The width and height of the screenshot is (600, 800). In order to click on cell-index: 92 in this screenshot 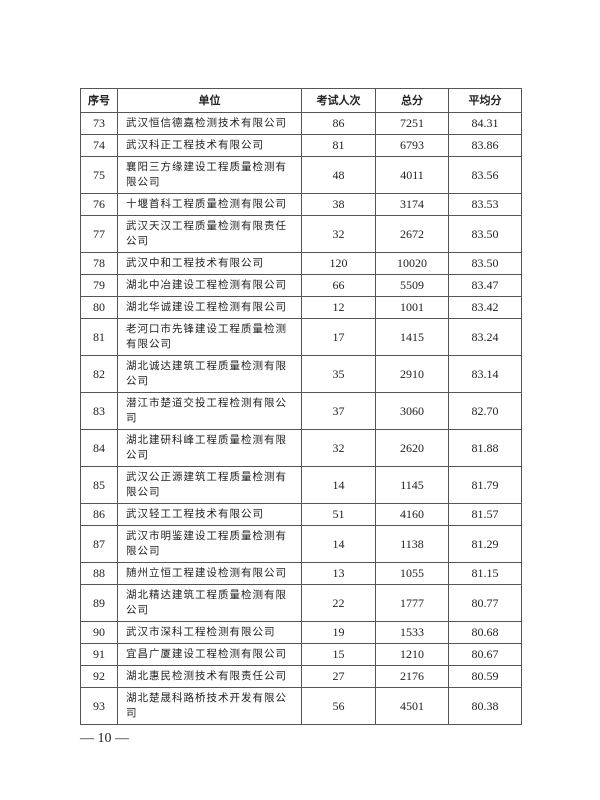, I will do `click(99, 676)`.